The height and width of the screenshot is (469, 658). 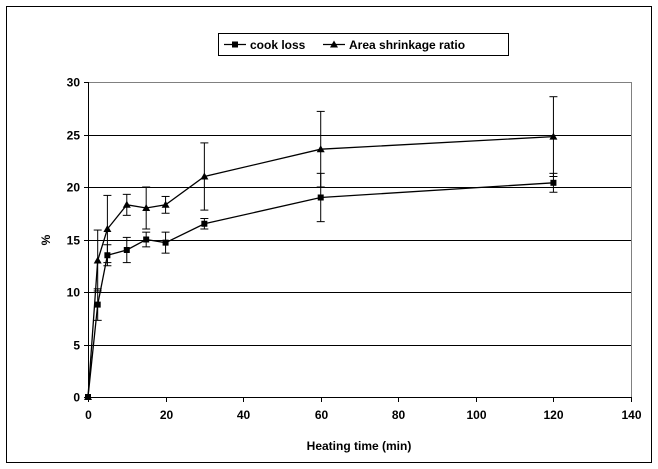 What do you see at coordinates (359, 446) in the screenshot?
I see `x-axis-label: Heating time (min)` at bounding box center [359, 446].